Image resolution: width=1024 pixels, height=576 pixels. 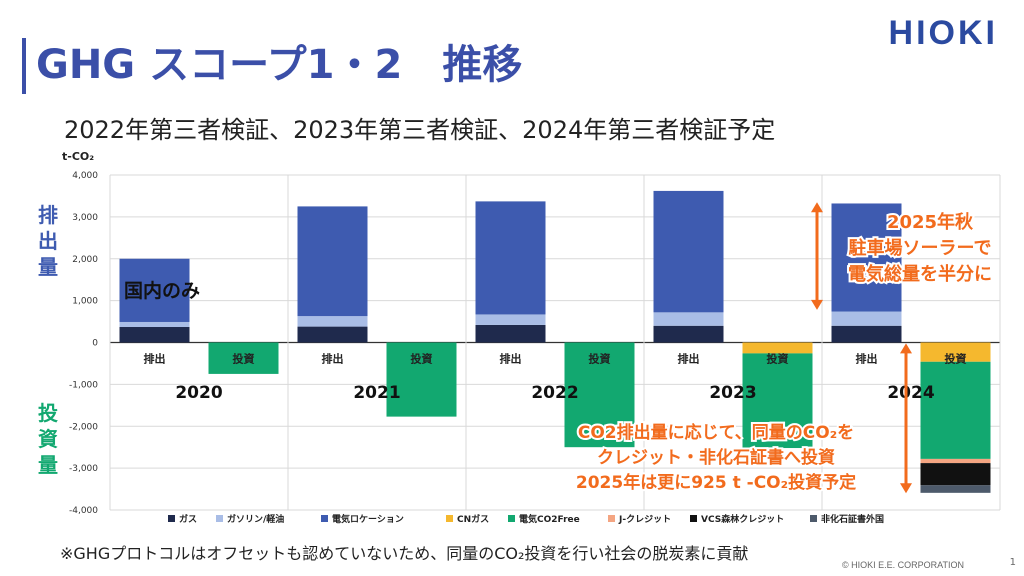 I want to click on legend-label: CNガス, so click(x=473, y=519).